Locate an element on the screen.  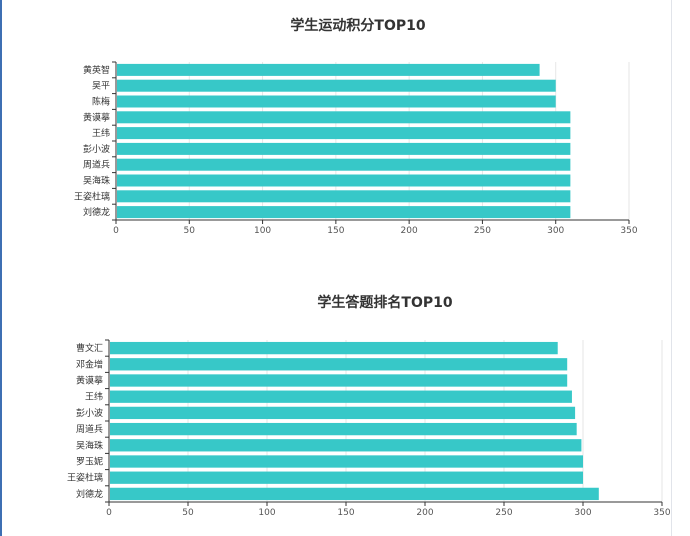
exercise-category-label: 王姿杜璃 is located at coordinates (92, 196).